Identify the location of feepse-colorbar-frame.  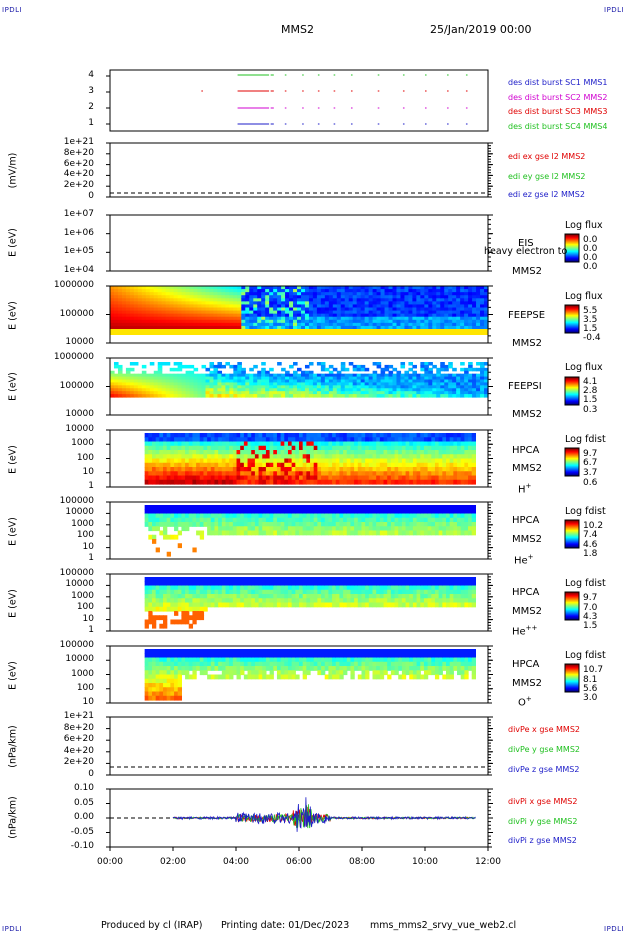
(572, 319).